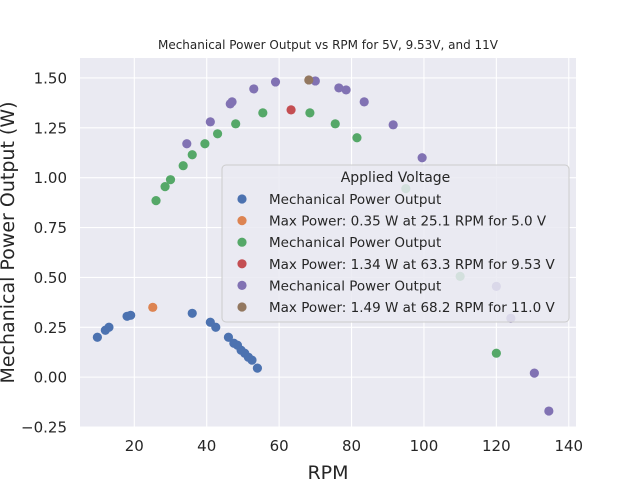 This screenshot has width=640, height=480. I want to click on x-tick-label: 100, so click(424, 446).